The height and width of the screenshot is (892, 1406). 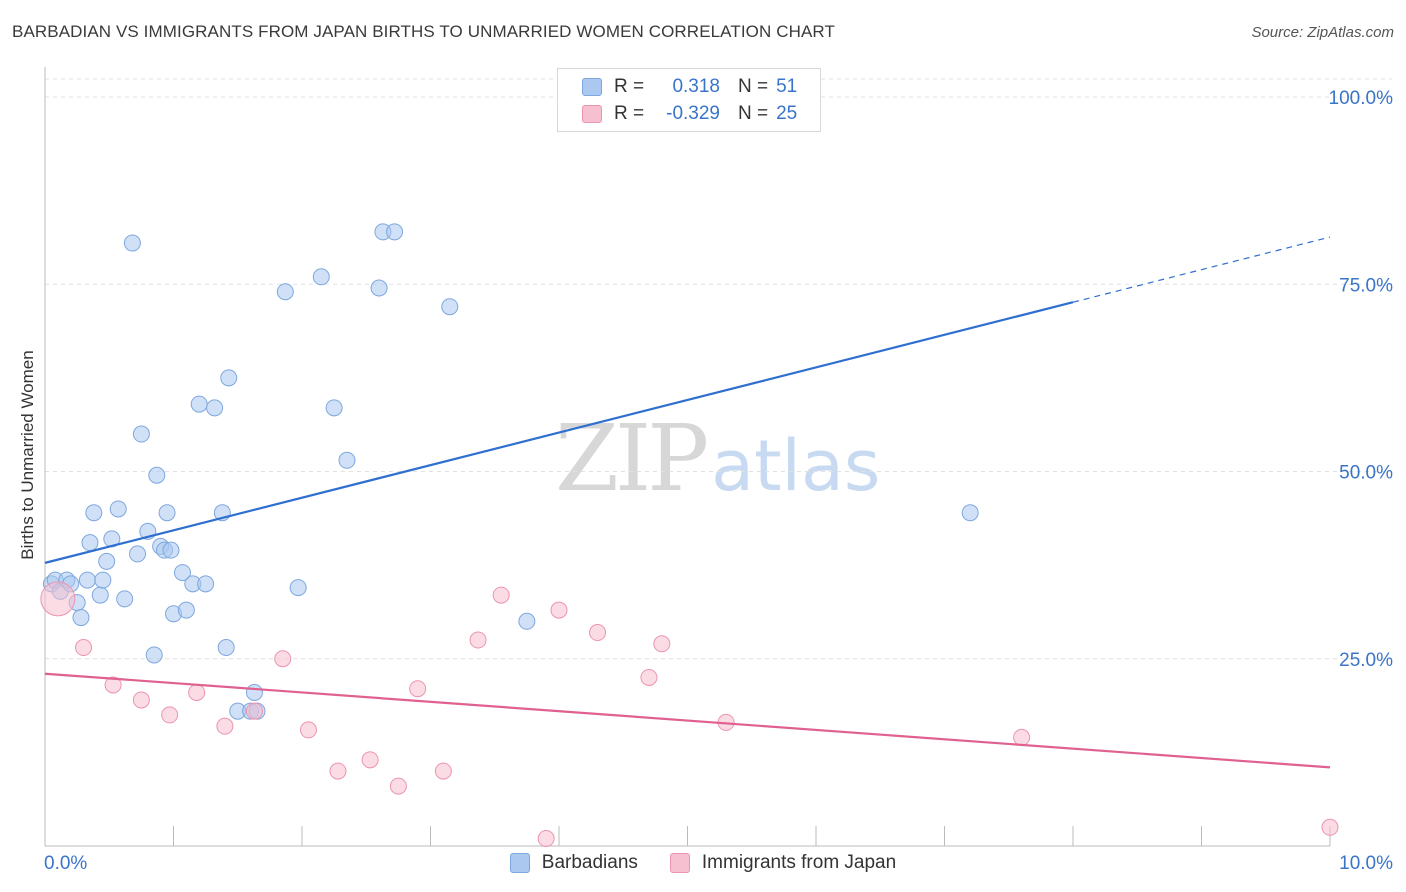 I want to click on series-legend: Barbadians Immigrants from Japan, so click(x=703, y=863).